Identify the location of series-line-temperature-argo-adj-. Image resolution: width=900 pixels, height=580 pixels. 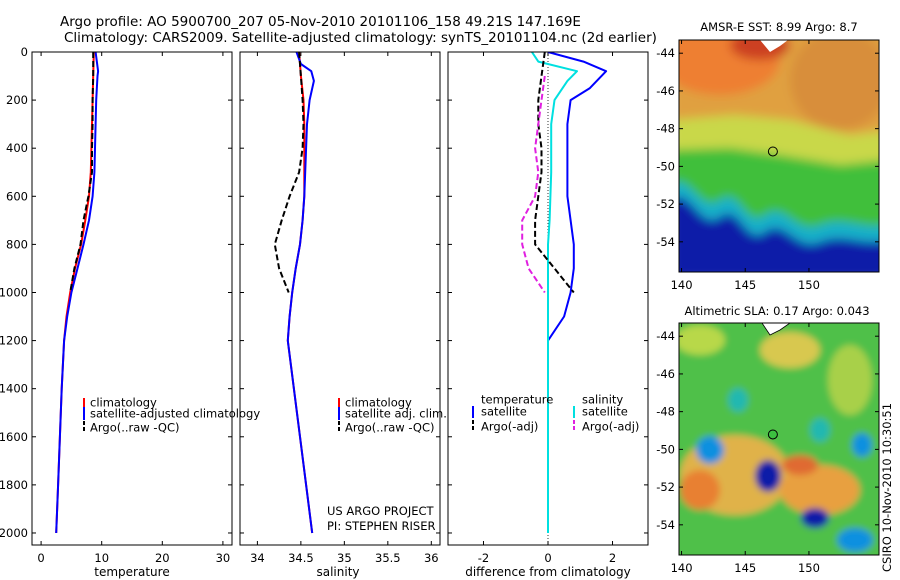
(554, 173).